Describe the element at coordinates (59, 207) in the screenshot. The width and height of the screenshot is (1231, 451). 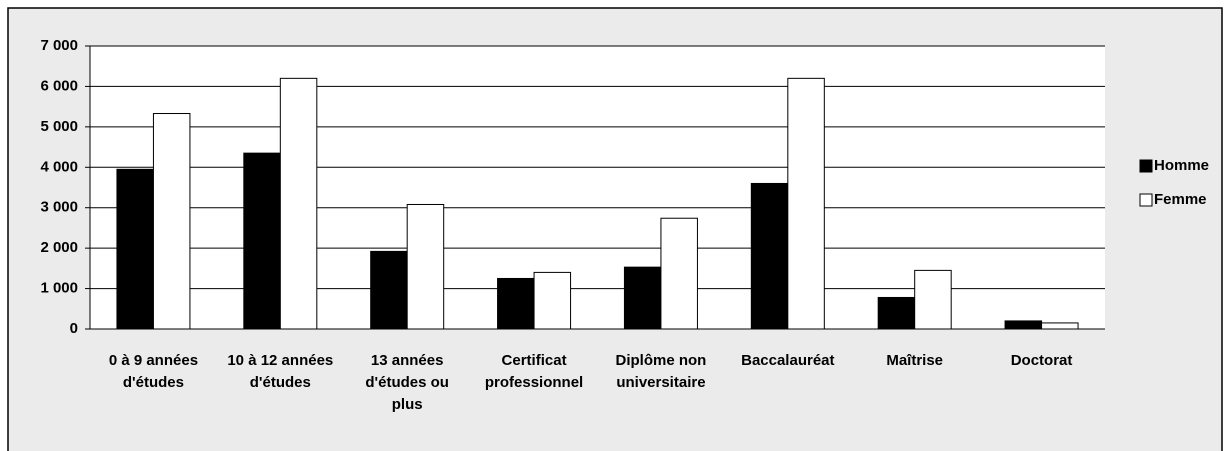
I see `y-tick-label: 3 000` at that location.